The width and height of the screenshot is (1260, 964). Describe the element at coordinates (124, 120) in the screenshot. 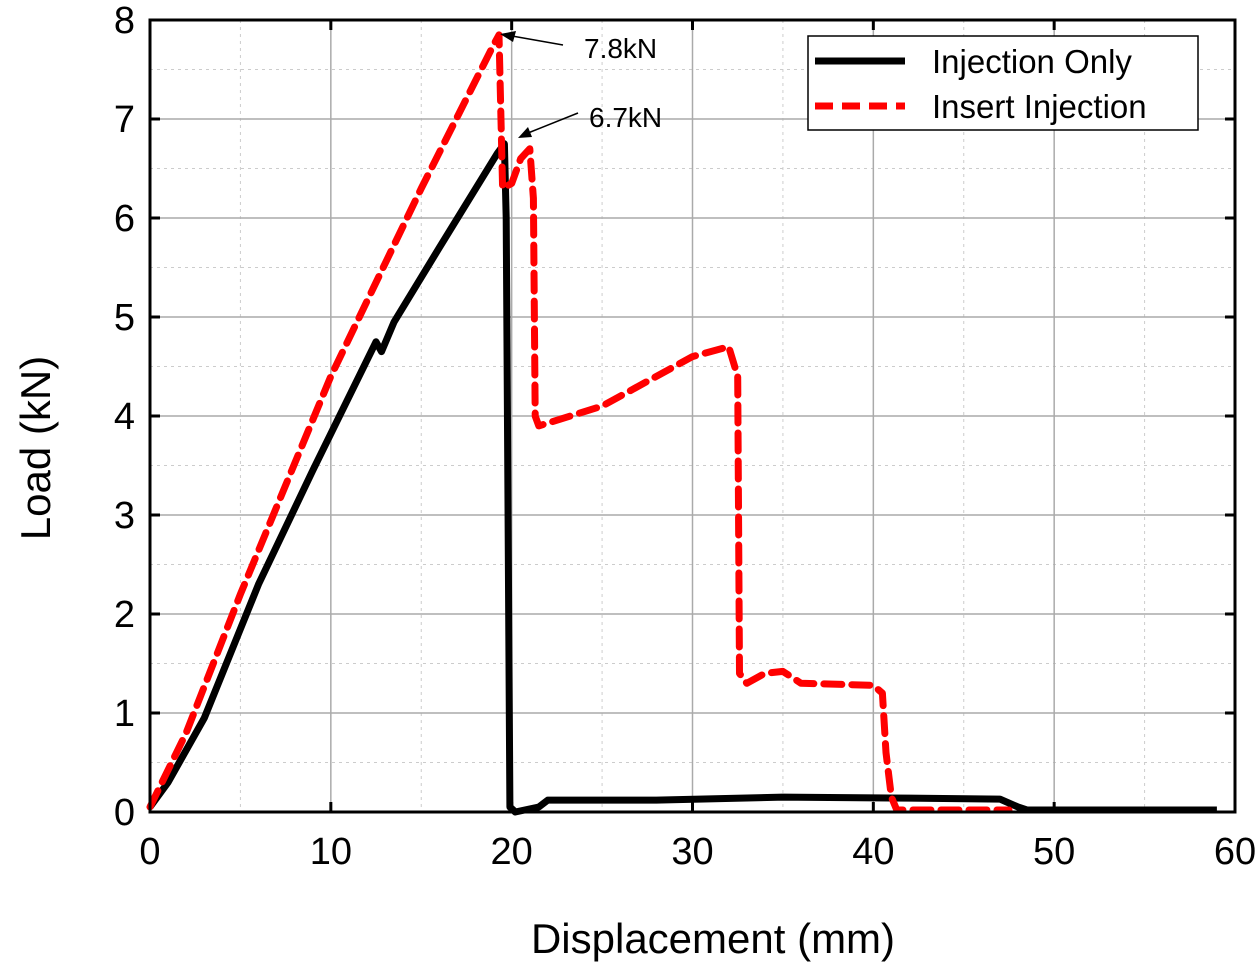

I see `y-tick-label: 7` at that location.